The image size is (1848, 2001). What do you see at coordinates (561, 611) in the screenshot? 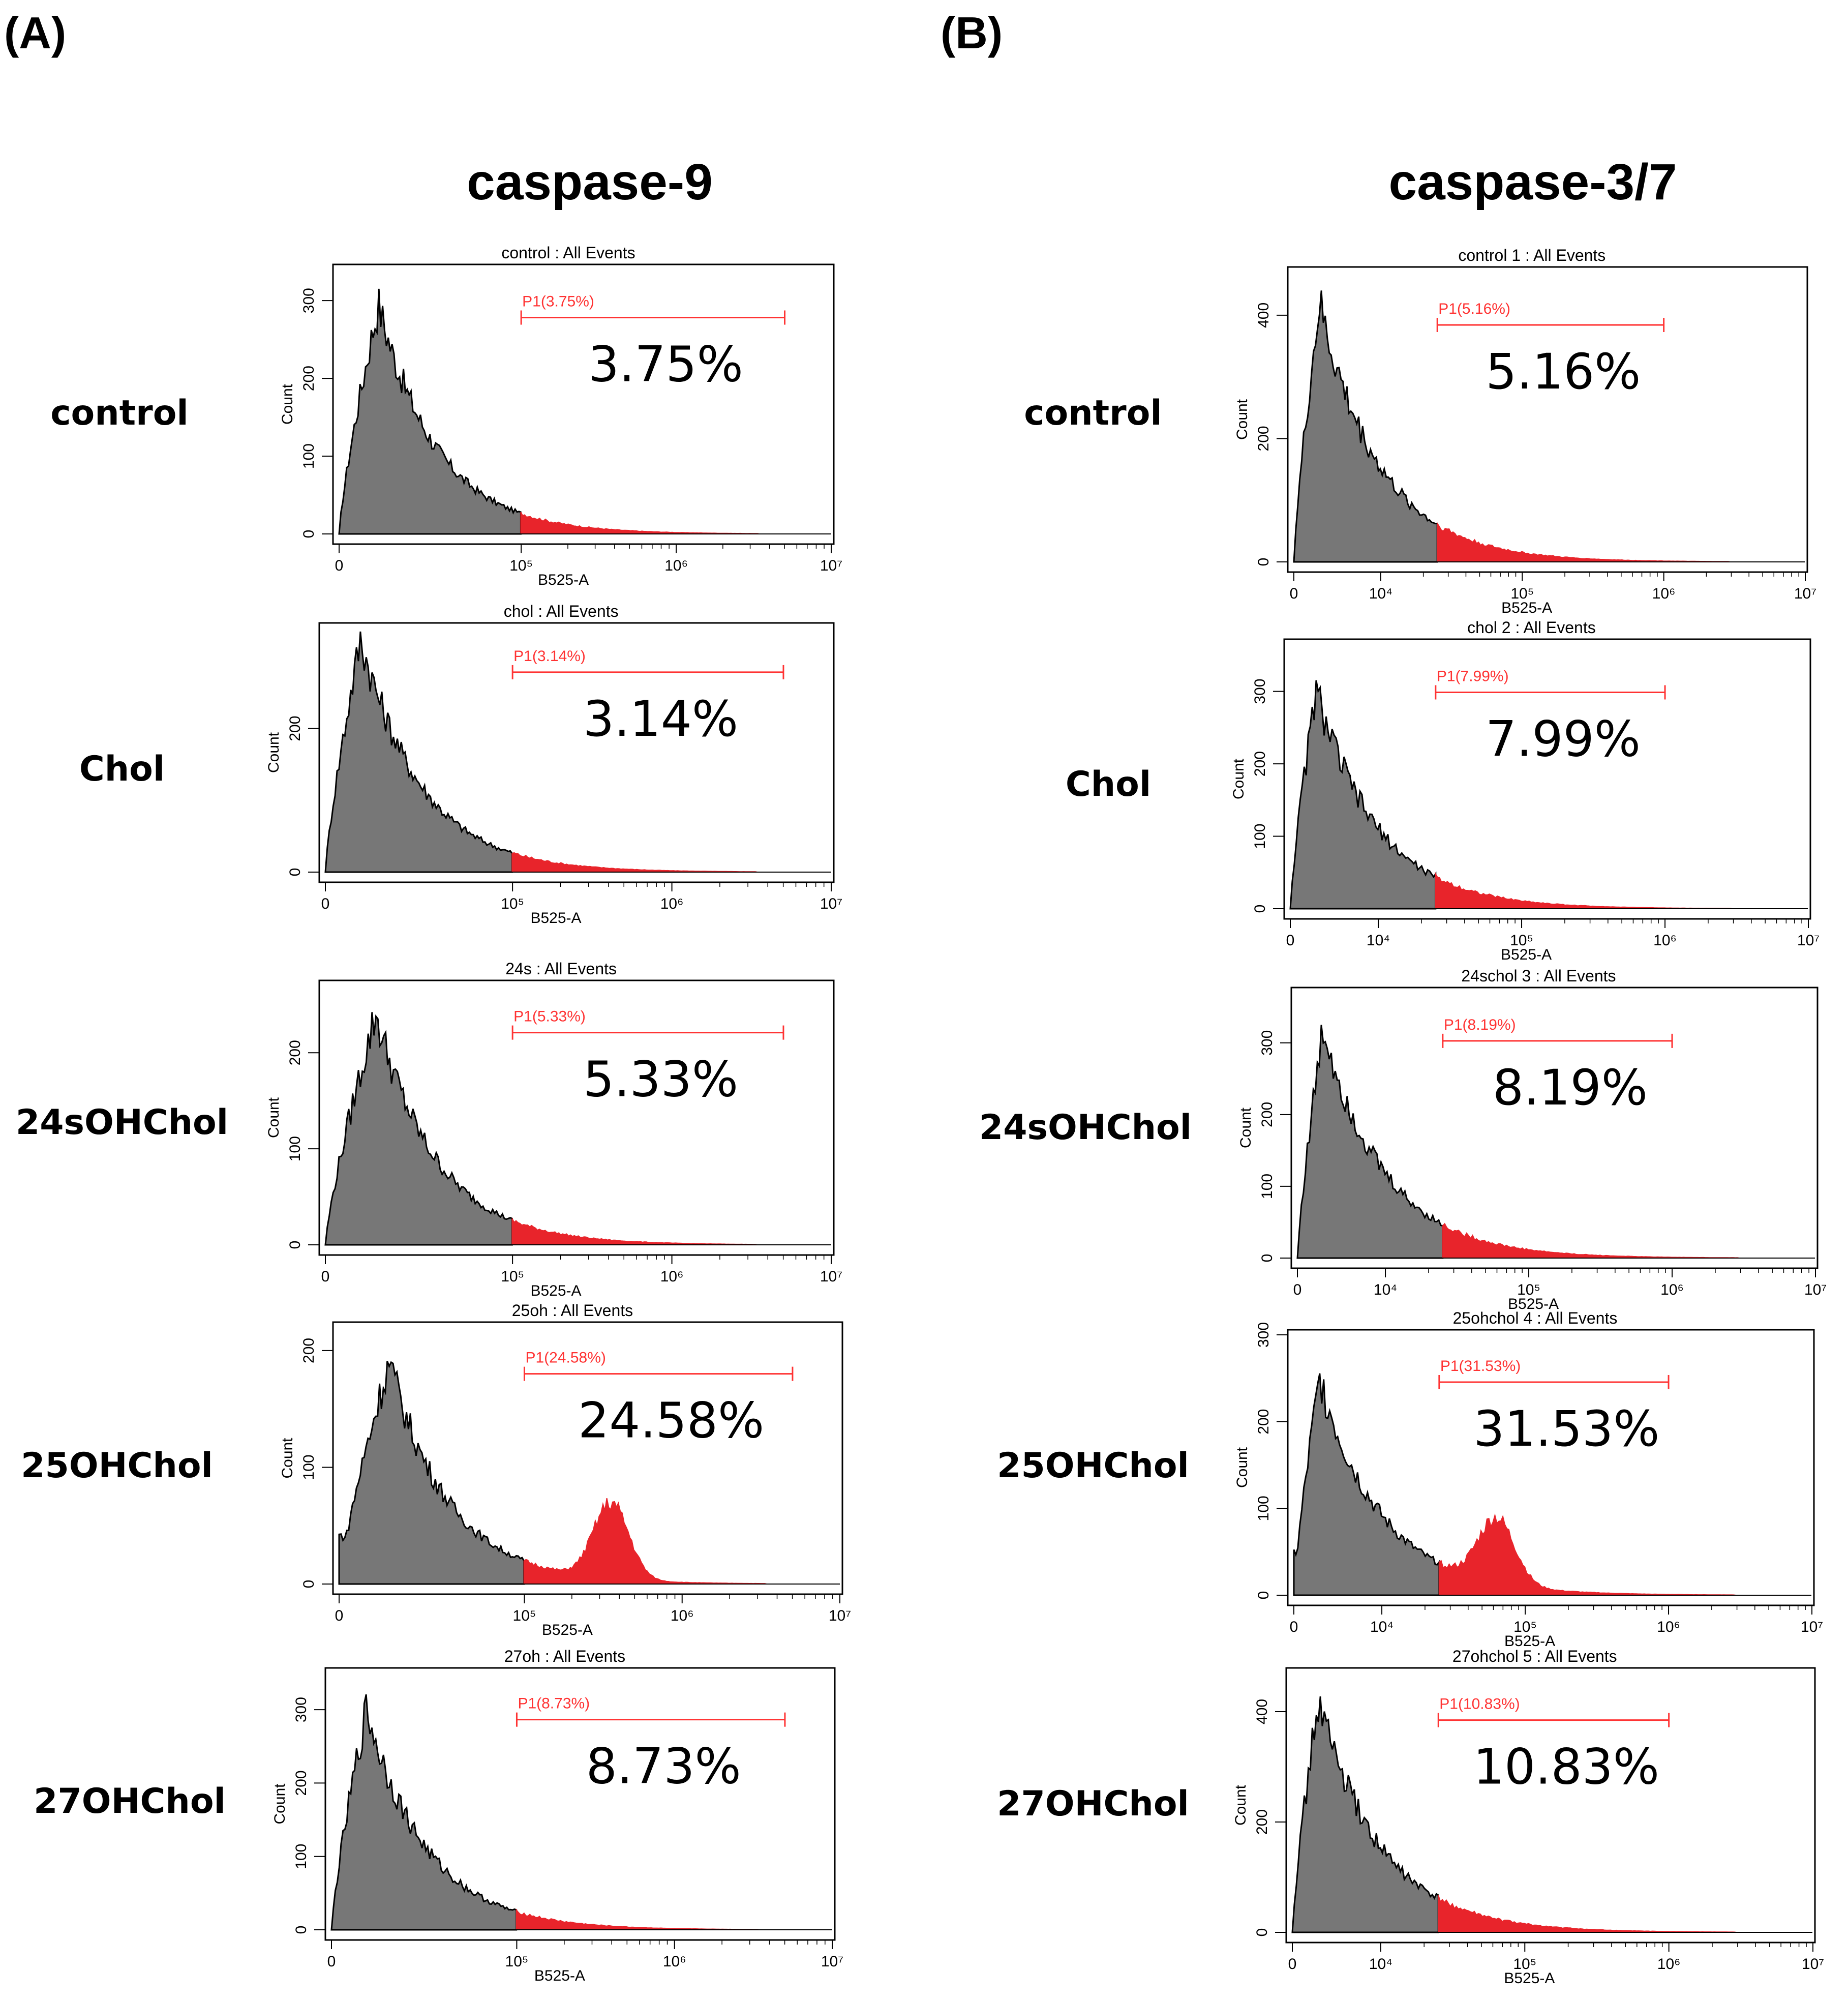
I see `plot-title: chol : All Events` at bounding box center [561, 611].